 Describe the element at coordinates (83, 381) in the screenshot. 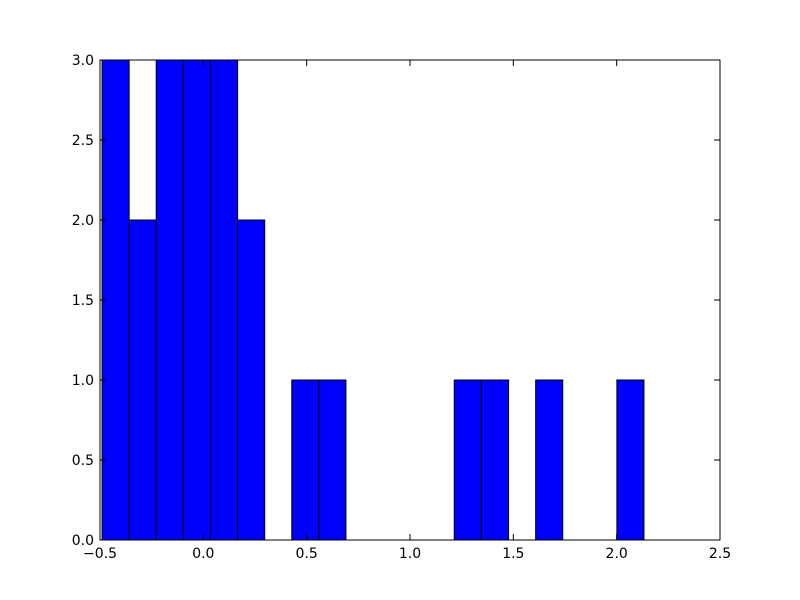

I see `y-tick-label: 1.0` at that location.